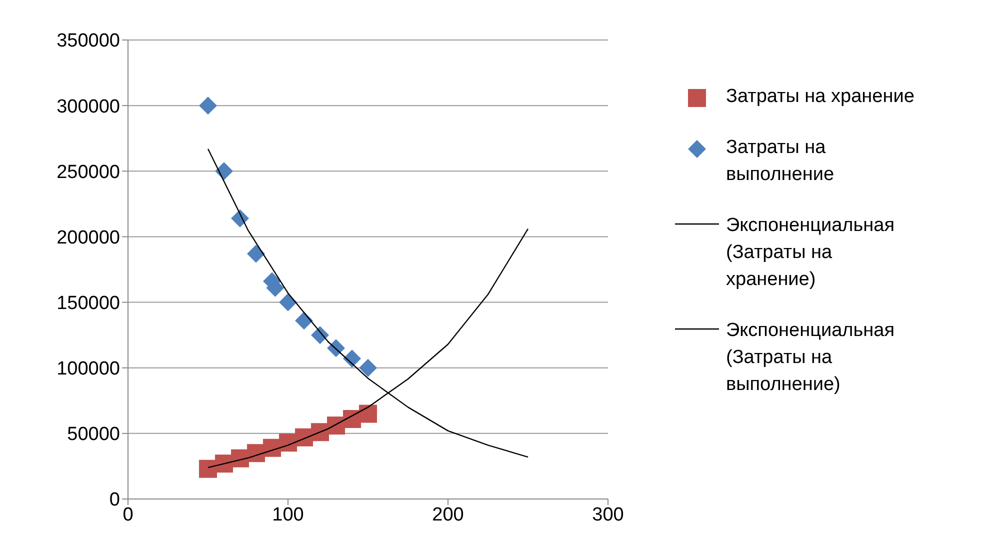 The width and height of the screenshot is (986, 553). Describe the element at coordinates (88, 369) in the screenshot. I see `y-tick-label: 100000` at that location.